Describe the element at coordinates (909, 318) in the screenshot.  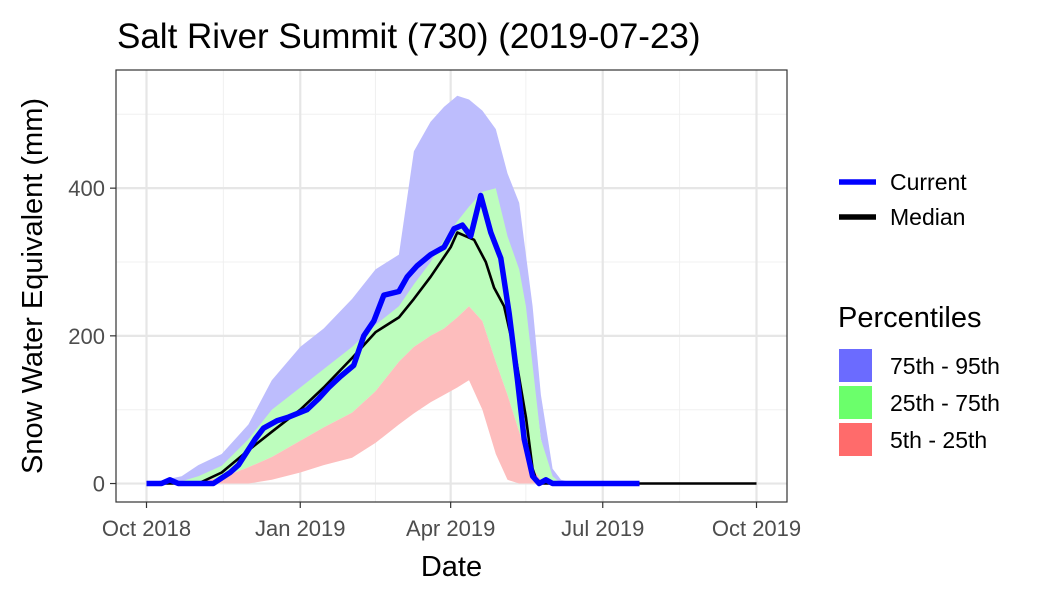
I see `legend-percentiles-title: Percentiles` at that location.